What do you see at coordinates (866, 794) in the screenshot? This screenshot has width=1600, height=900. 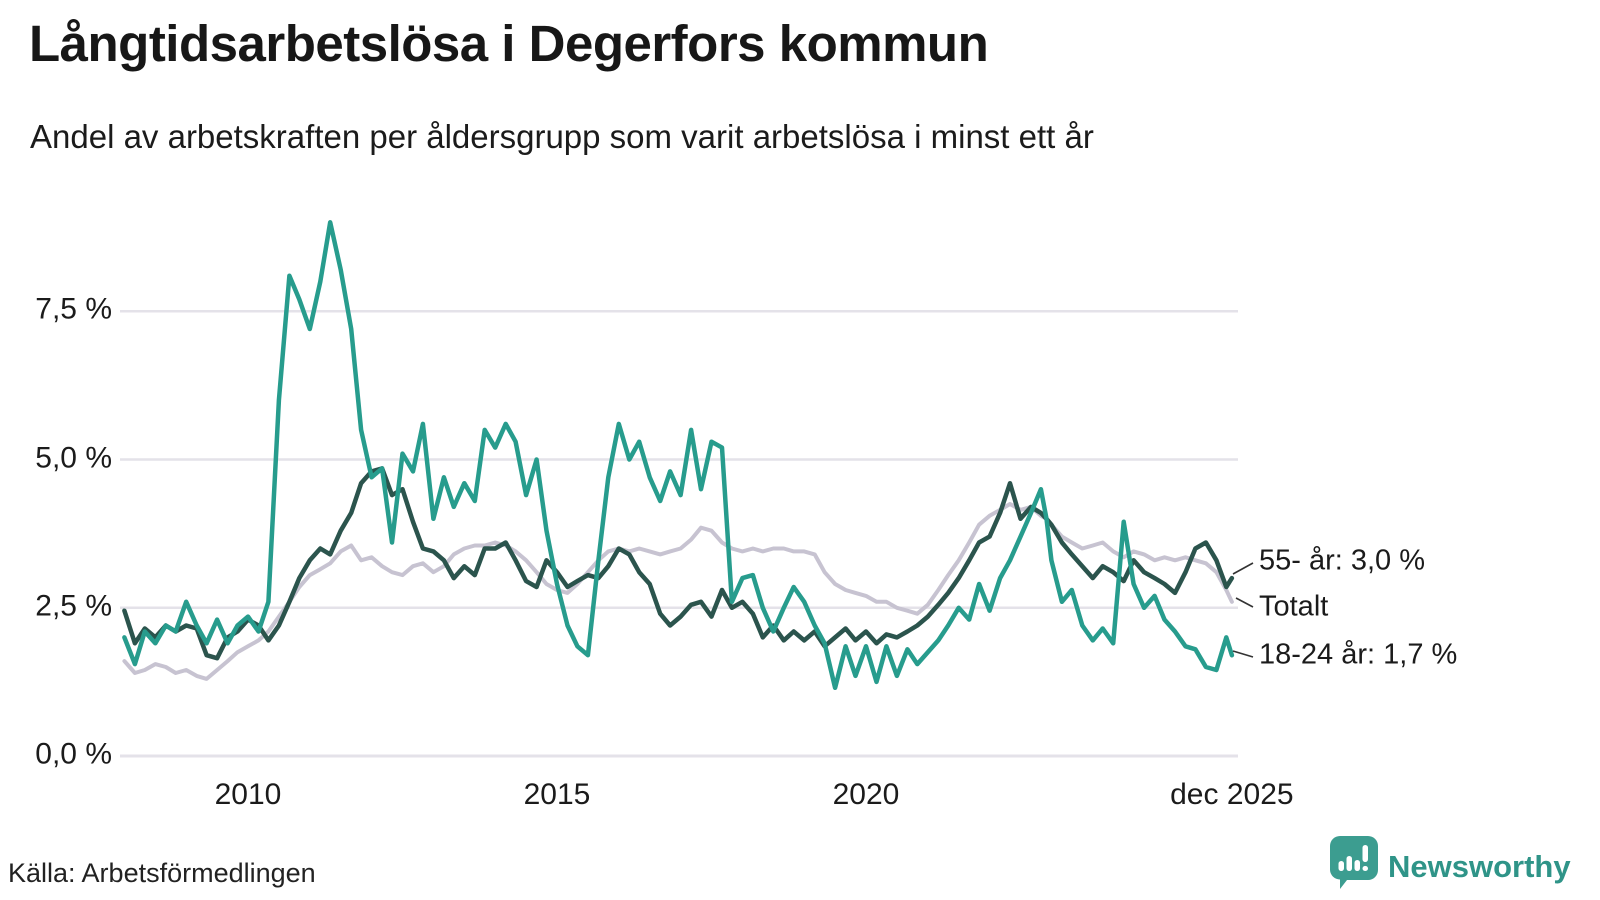 I see `x-axis-tick-label: 2020` at bounding box center [866, 794].